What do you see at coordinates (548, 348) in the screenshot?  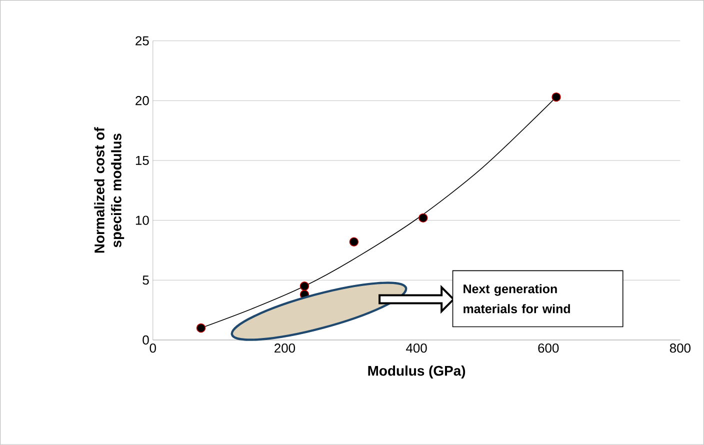 I see `x-tick-label: 600` at bounding box center [548, 348].